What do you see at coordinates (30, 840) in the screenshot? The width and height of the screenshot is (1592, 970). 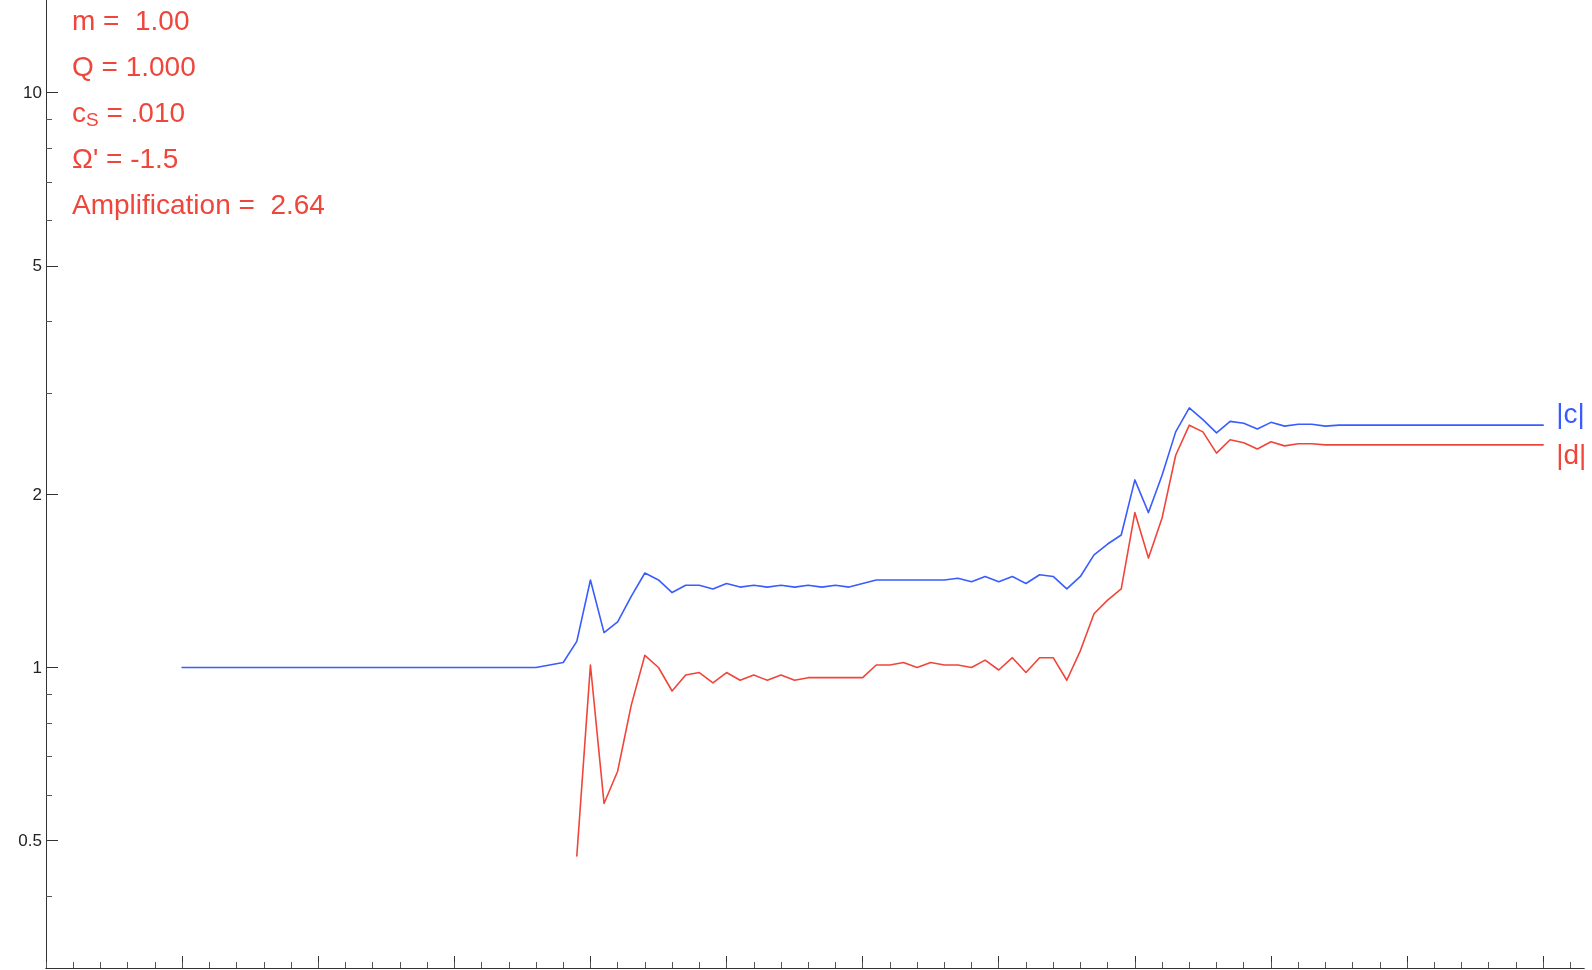 I see `y-tick-label: 0.5` at bounding box center [30, 840].